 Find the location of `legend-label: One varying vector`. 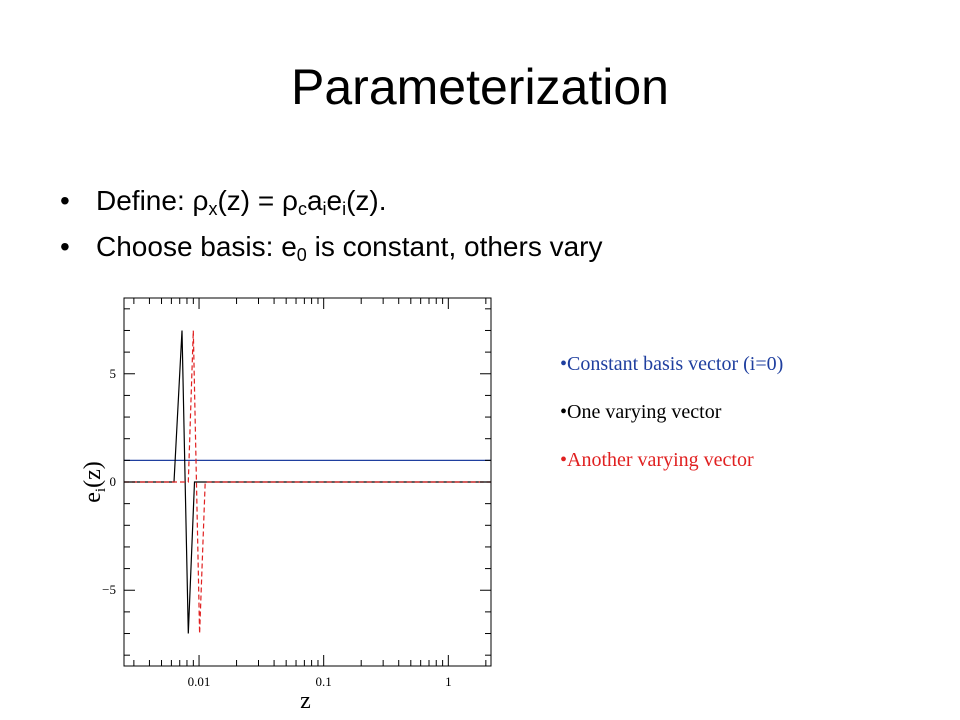

legend-label: One varying vector is located at coordinates (644, 412).